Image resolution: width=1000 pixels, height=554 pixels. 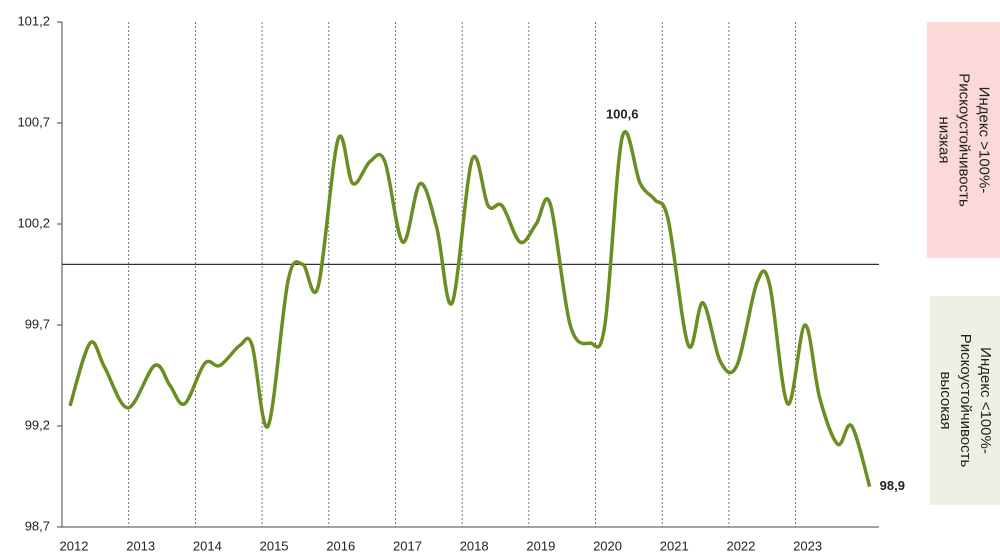 What do you see at coordinates (33, 222) in the screenshot?
I see `y-tick-label: 100,2` at bounding box center [33, 222].